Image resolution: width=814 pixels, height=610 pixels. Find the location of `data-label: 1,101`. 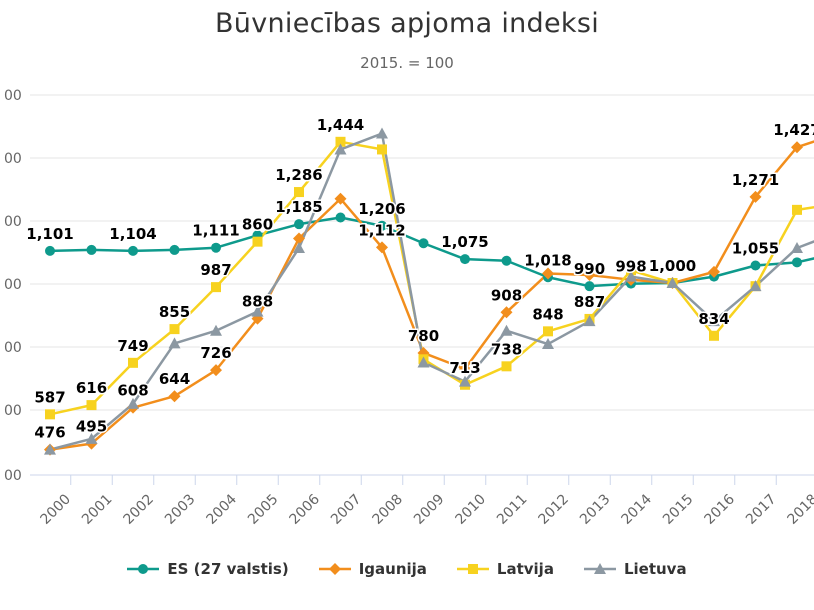

data-label: 1,101 is located at coordinates (49, 234).